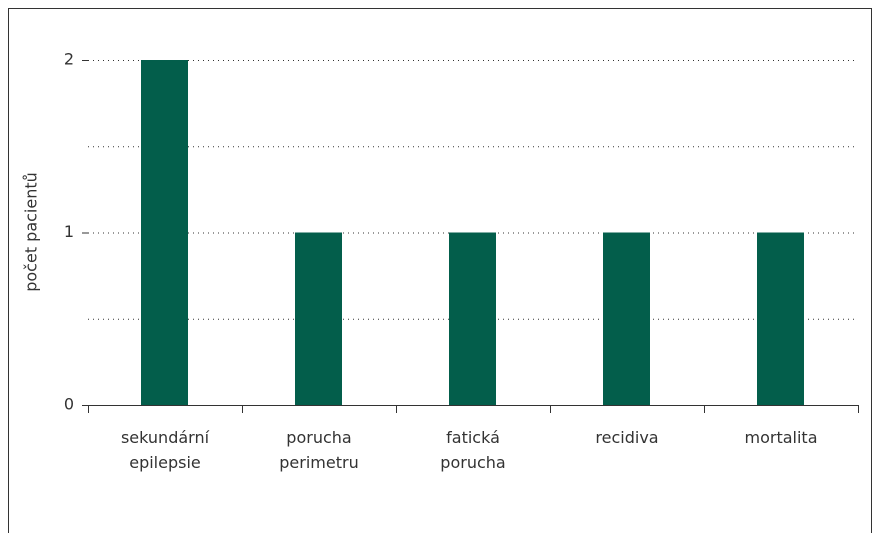 Image resolution: width=880 pixels, height=533 pixels. What do you see at coordinates (69, 404) in the screenshot?
I see `y-tick-label: 0` at bounding box center [69, 404].